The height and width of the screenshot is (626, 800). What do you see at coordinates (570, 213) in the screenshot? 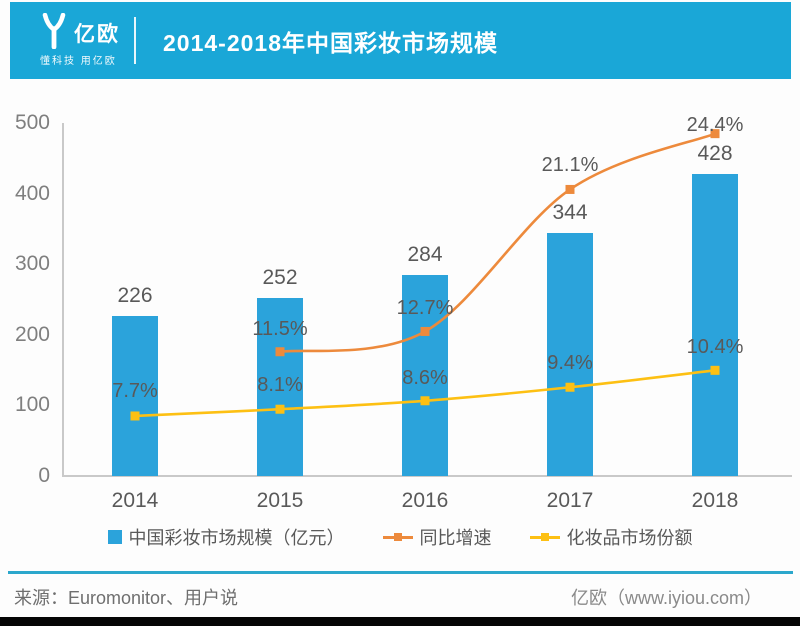
I see `bar-value-label: 344` at bounding box center [570, 213].